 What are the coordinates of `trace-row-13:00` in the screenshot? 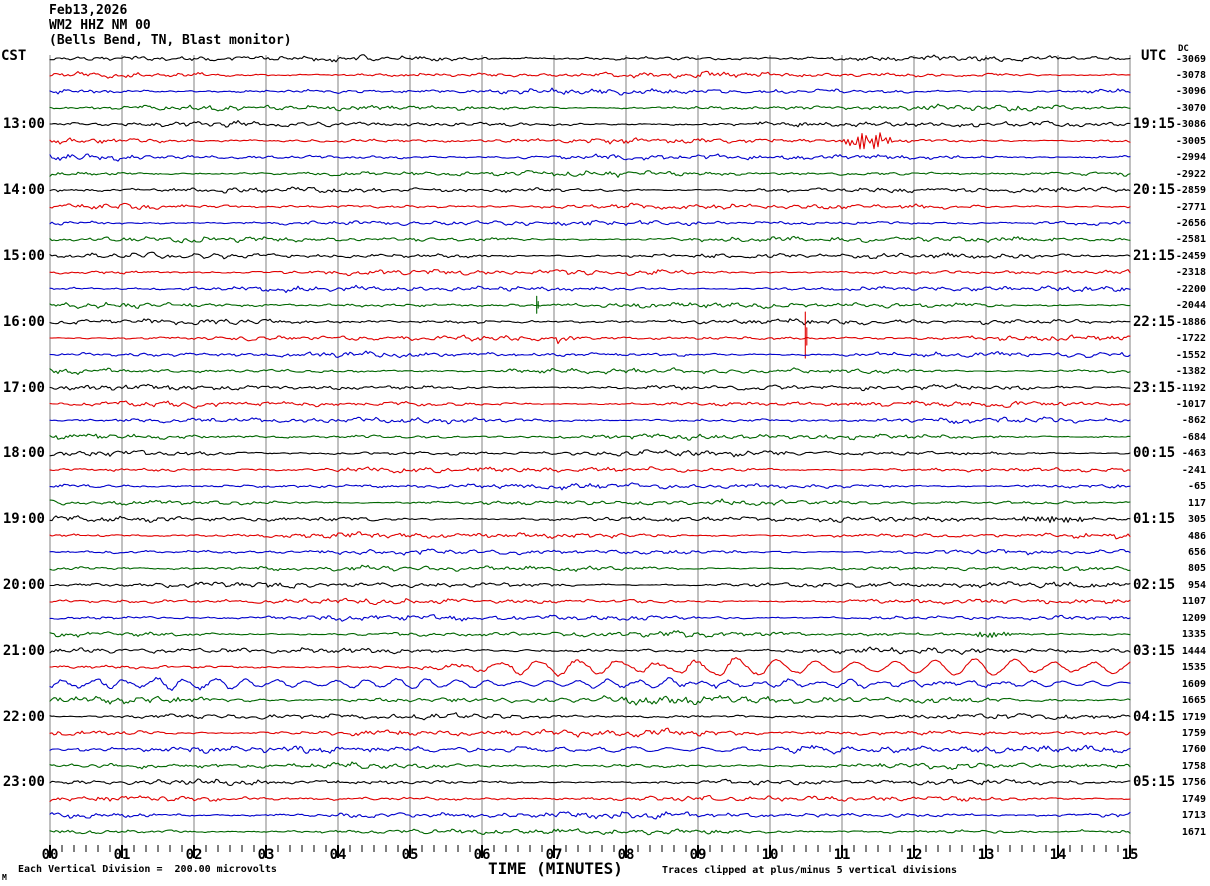 It's located at (590, 124).